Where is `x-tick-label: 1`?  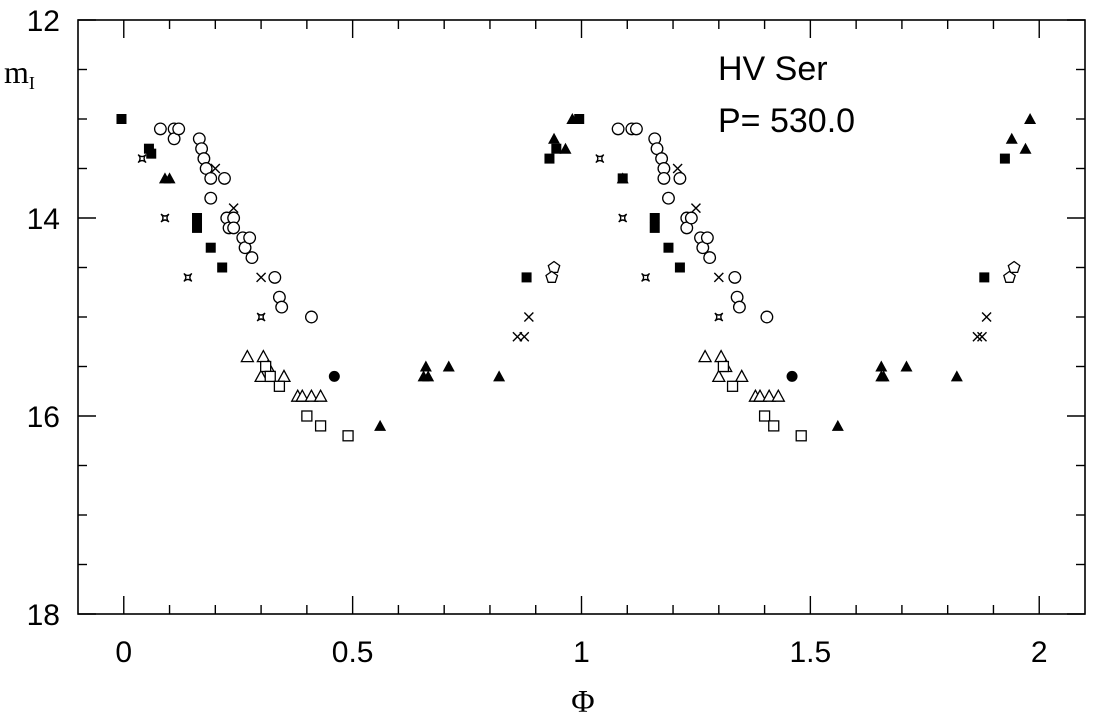 x-tick-label: 1 is located at coordinates (581, 652).